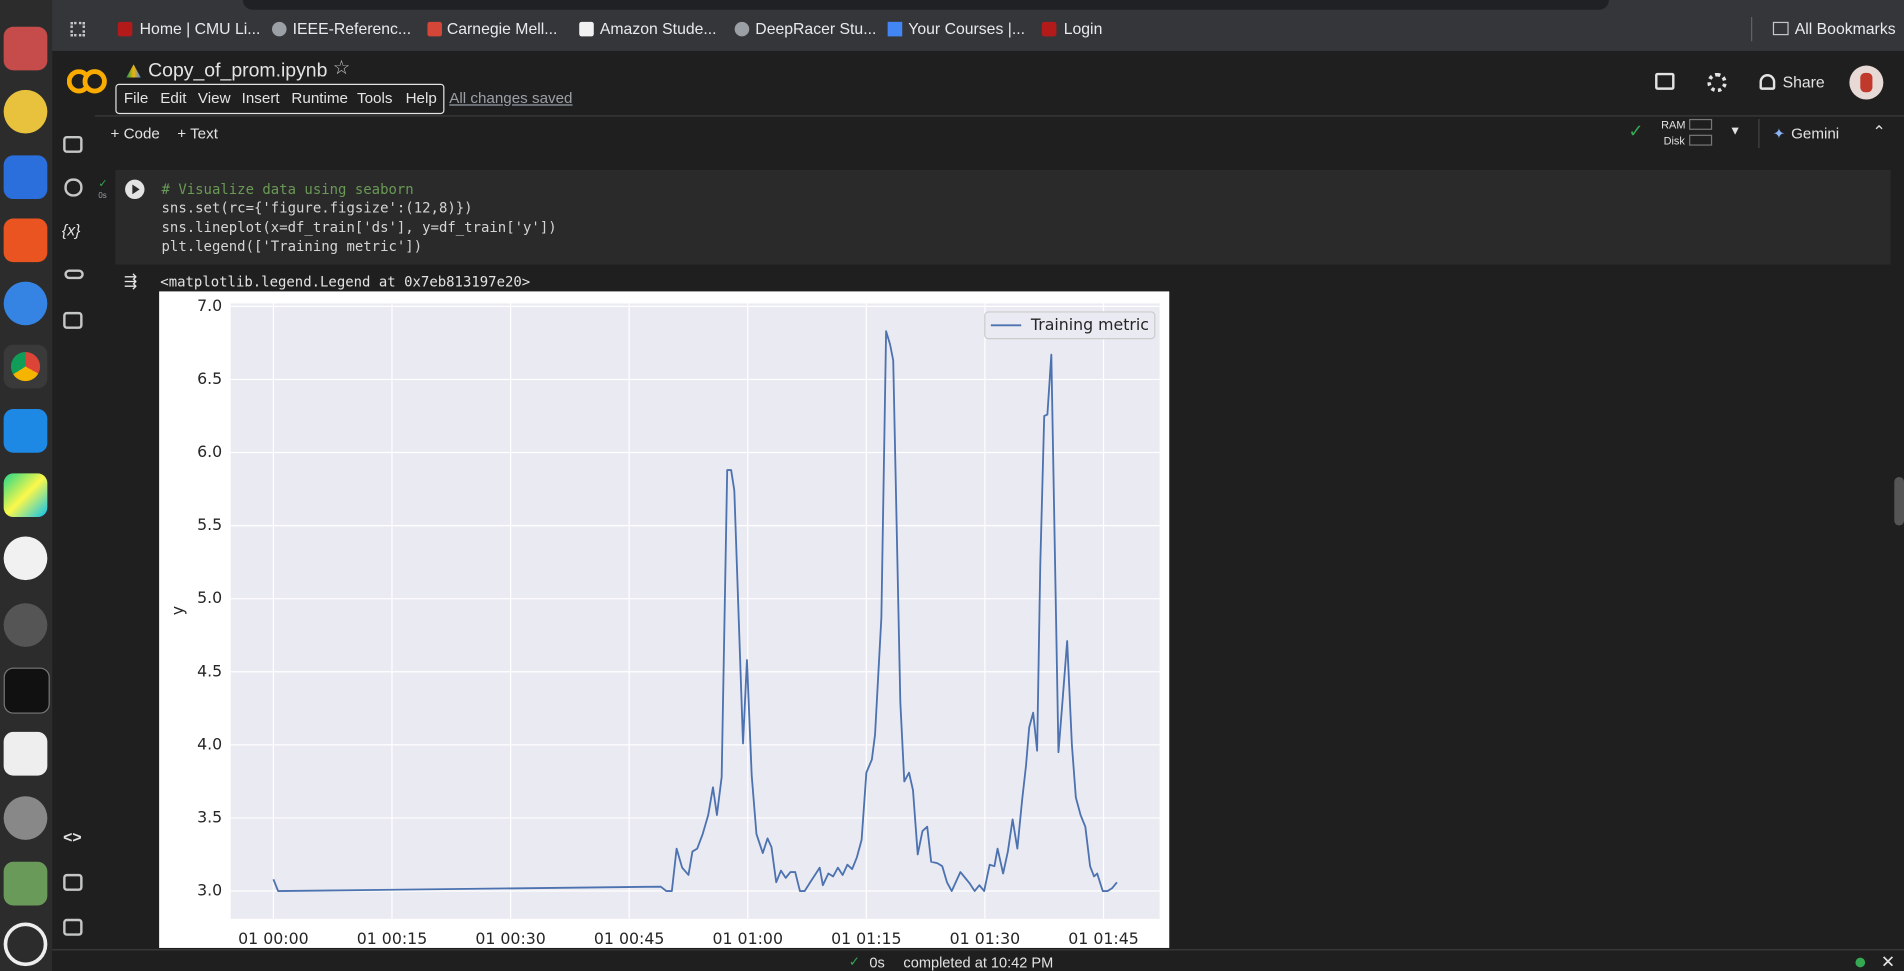 The image size is (1904, 971). I want to click on resource-dropdown: ▼, so click(1735, 132).